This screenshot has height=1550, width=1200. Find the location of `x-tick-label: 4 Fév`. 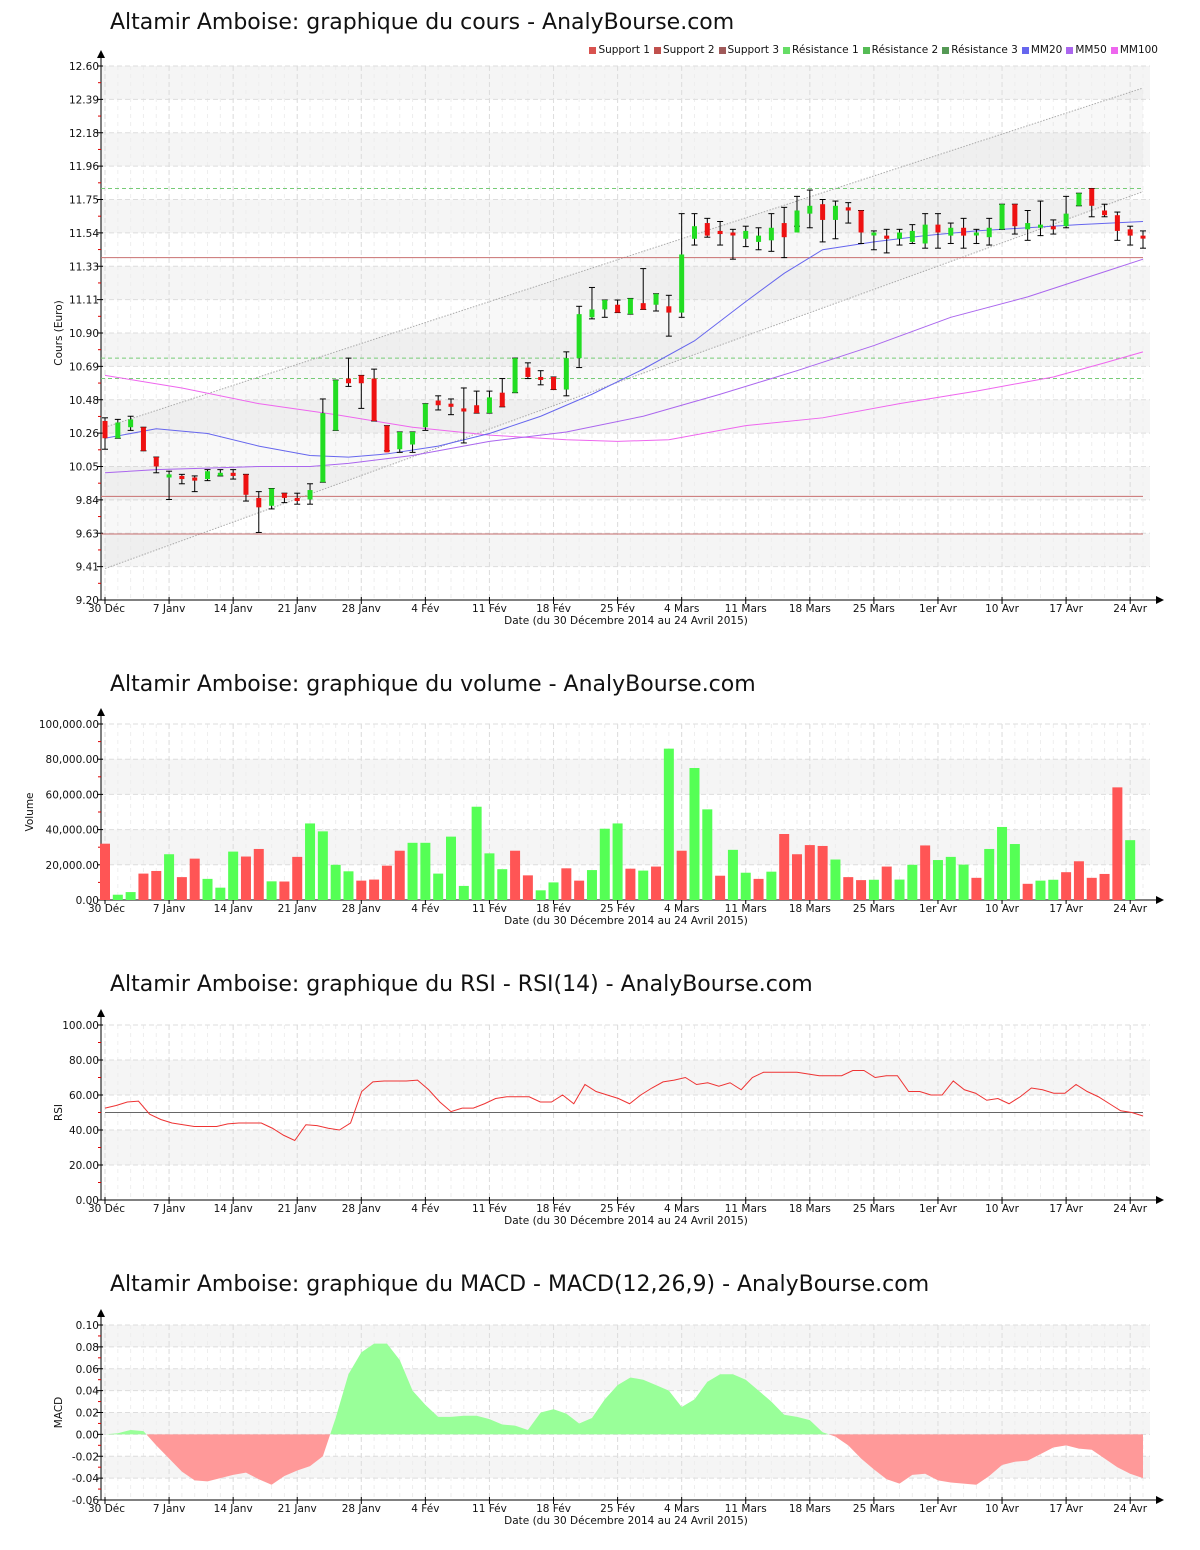

x-tick-label: 4 Fév is located at coordinates (425, 909).